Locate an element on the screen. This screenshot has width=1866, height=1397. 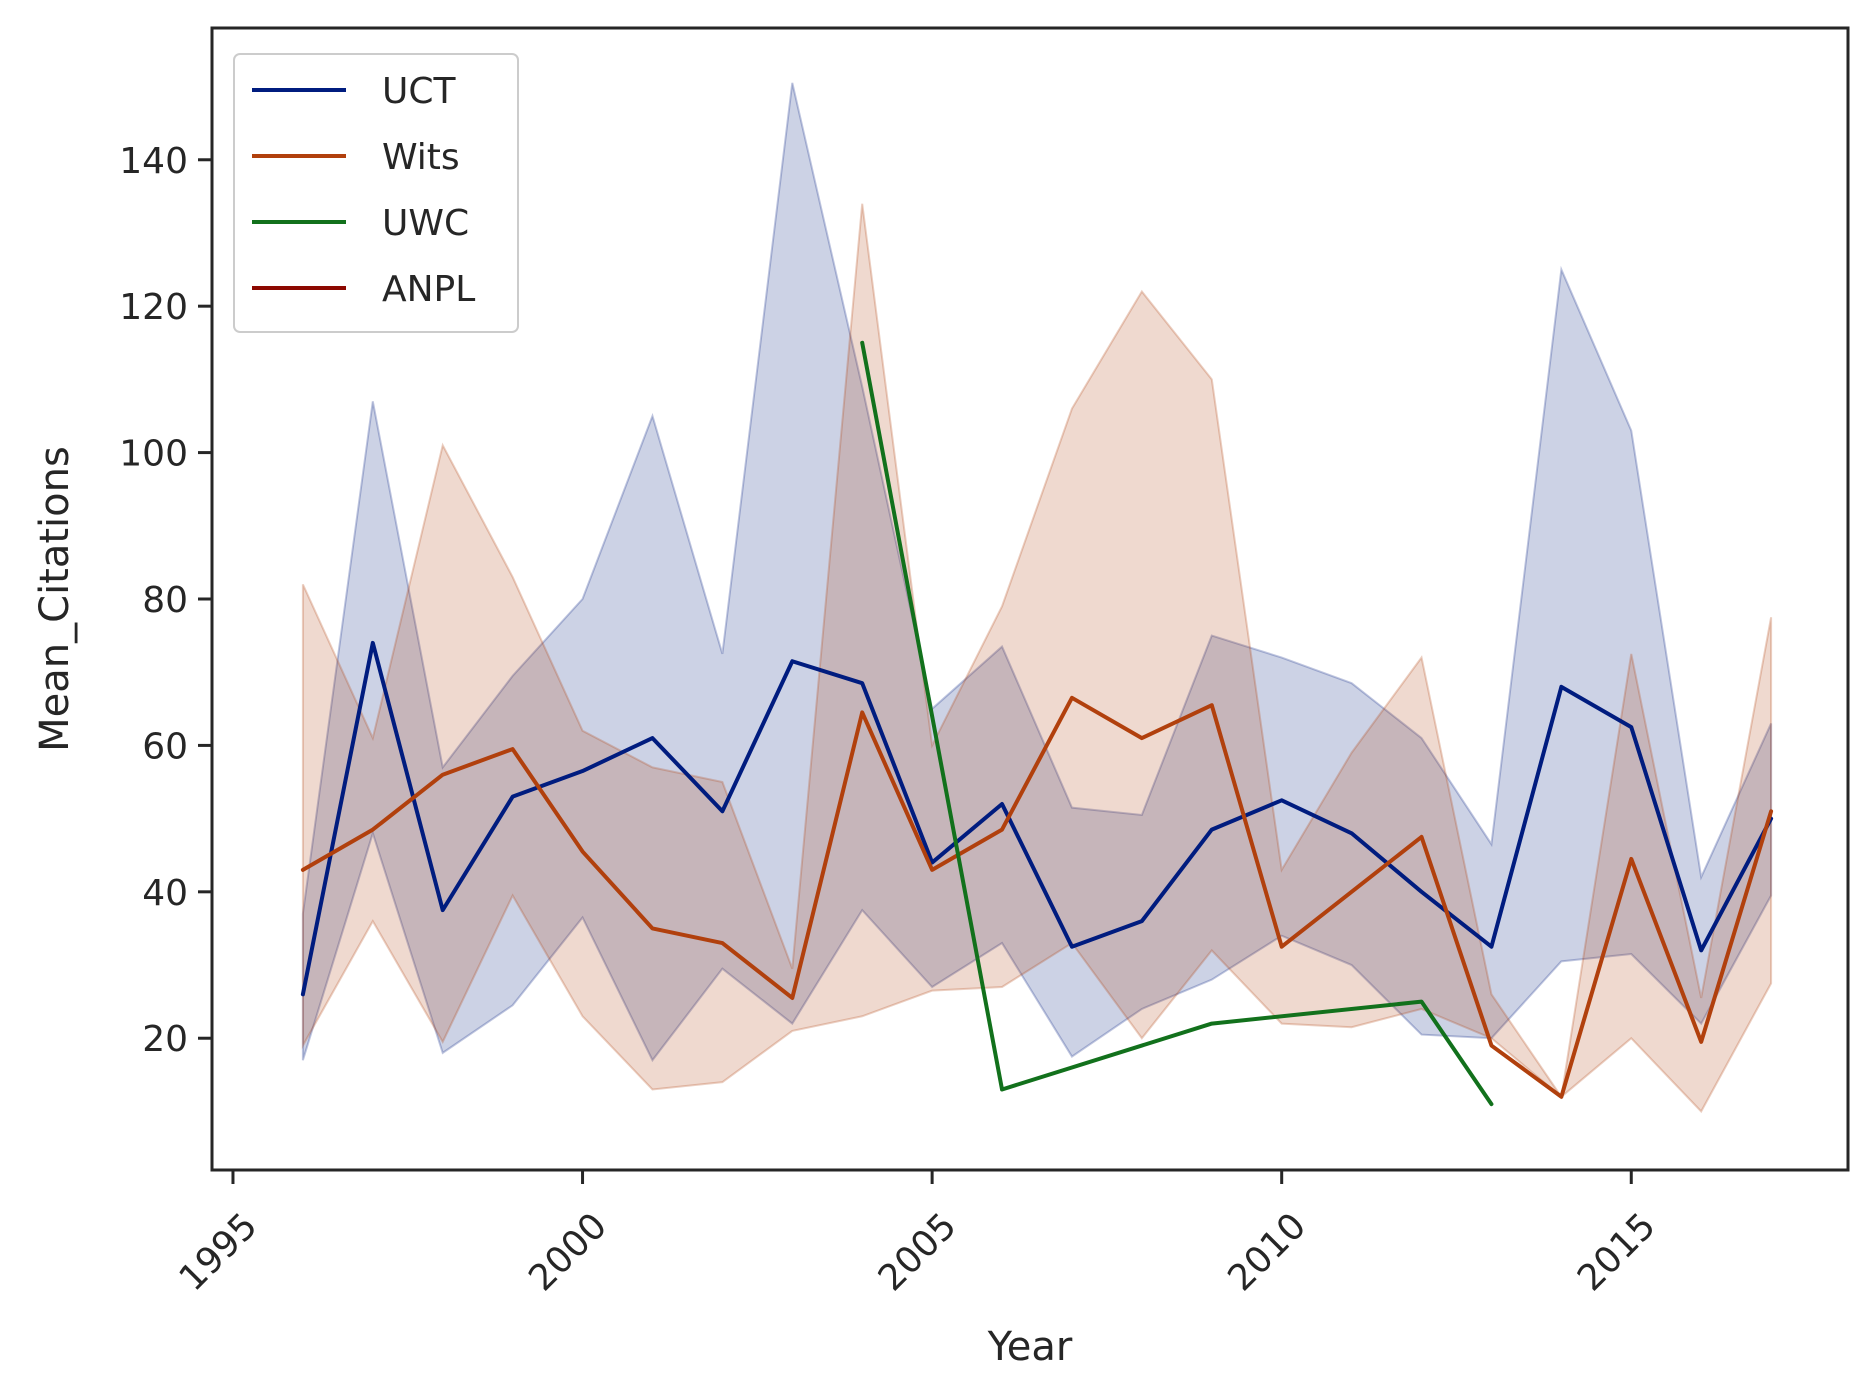
legend-box is located at coordinates (376, 193).